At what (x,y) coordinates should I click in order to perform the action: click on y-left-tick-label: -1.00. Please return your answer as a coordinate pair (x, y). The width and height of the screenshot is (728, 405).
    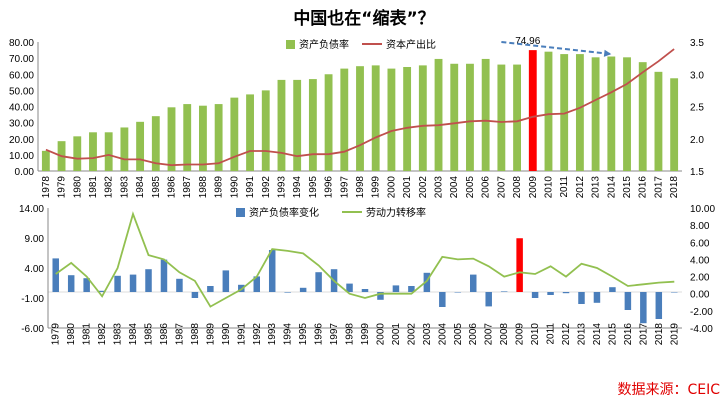
    Looking at the image, I should click on (32, 299).